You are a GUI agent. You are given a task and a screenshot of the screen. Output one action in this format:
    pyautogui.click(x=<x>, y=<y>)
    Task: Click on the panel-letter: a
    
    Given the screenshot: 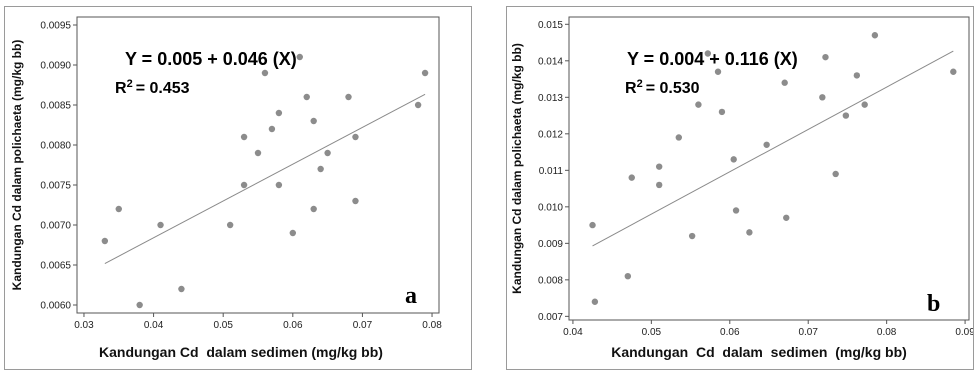 What is the action you would take?
    pyautogui.click(x=411, y=296)
    